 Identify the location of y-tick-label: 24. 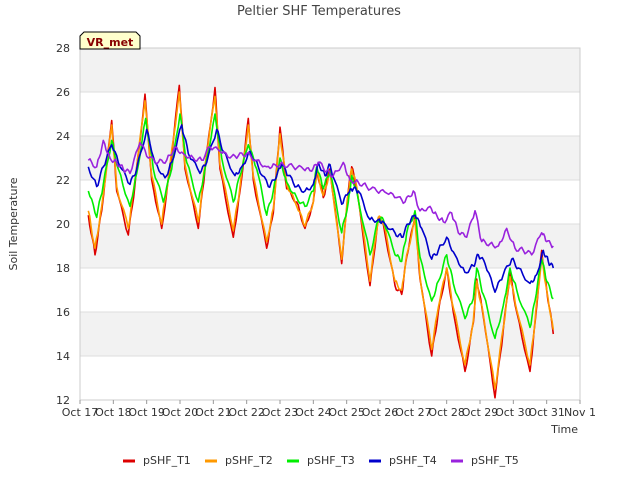
(63, 136).